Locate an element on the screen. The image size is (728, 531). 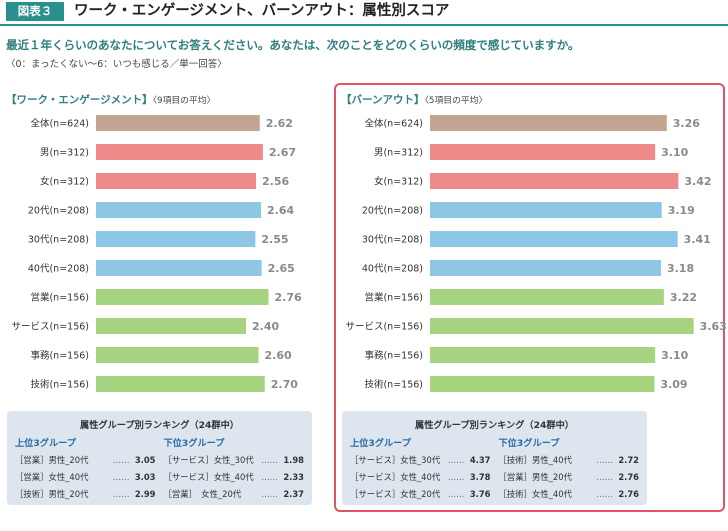
ranking-row: ［技術］女性_40代…… 2.76 is located at coordinates (569, 494).